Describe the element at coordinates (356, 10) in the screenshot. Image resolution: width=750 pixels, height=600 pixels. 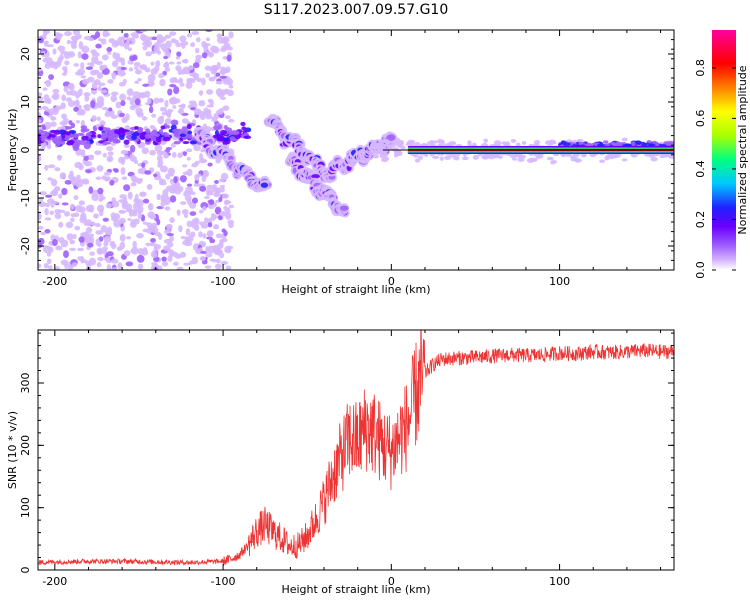
I see `figure-title: S117.2023.007.09.57.G10` at that location.